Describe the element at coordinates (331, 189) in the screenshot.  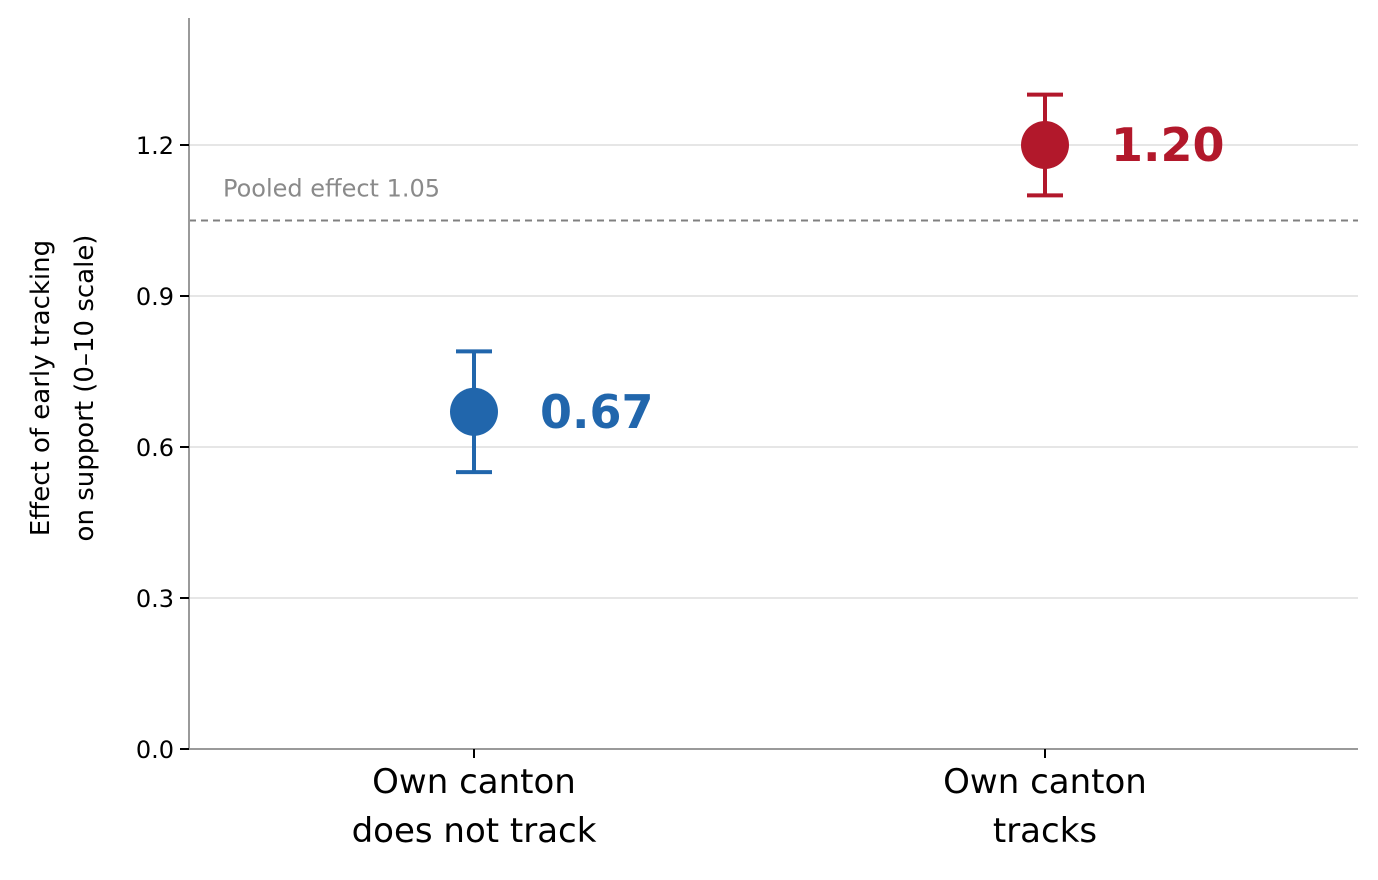
I see `pooled-effect-label: Pooled effect 1.05` at that location.